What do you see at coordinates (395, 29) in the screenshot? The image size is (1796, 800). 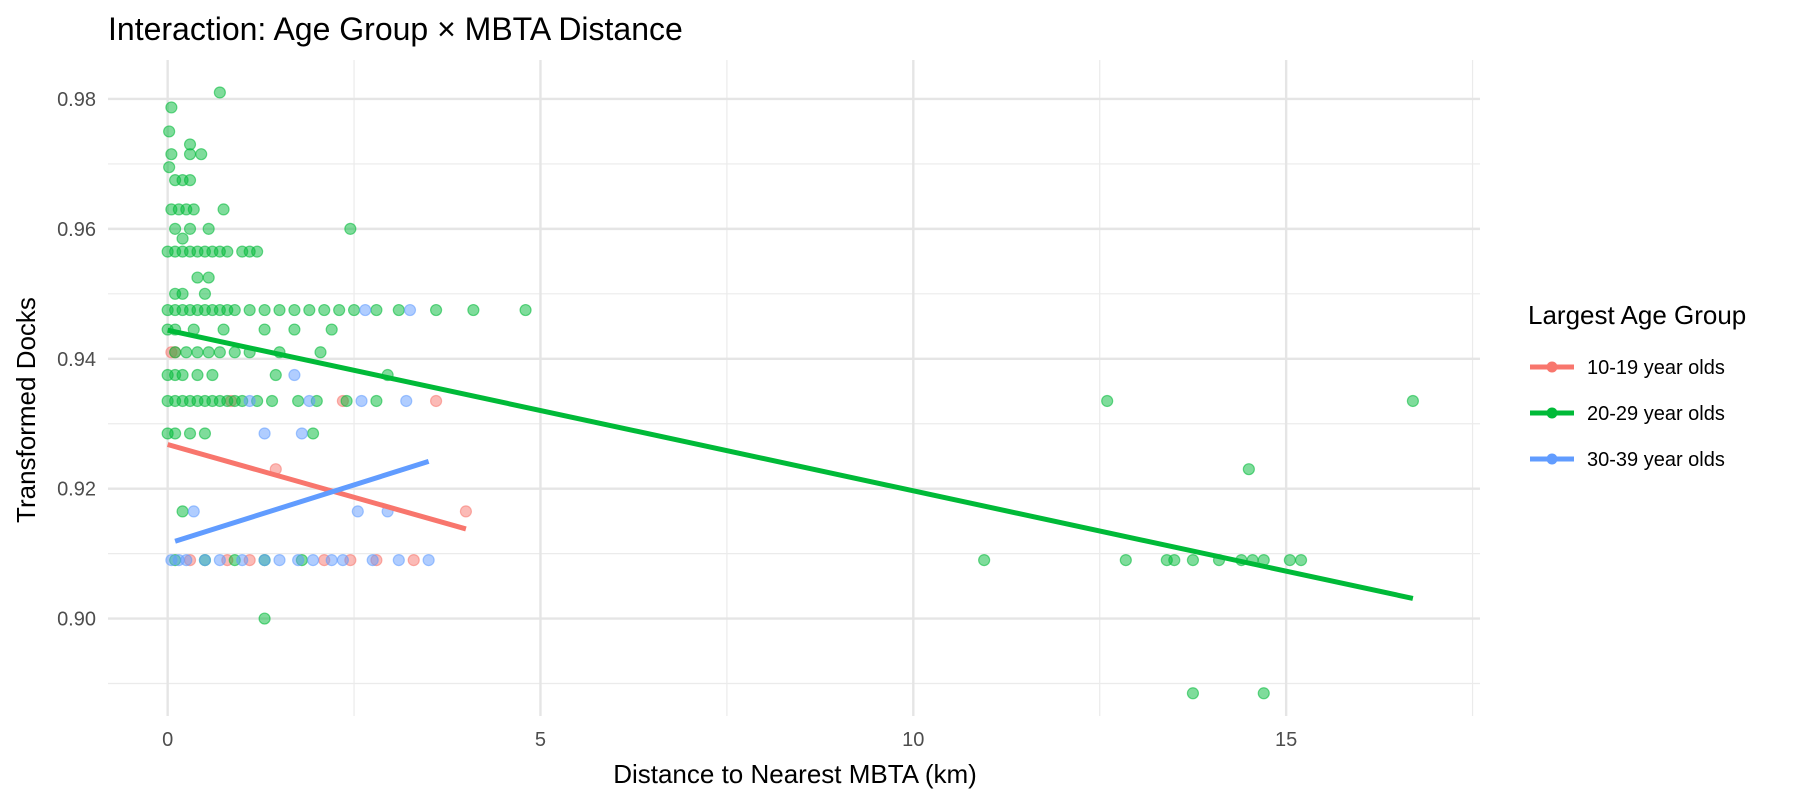 I see `chart-title: Interaction: Age Group × MBTA Distance` at bounding box center [395, 29].